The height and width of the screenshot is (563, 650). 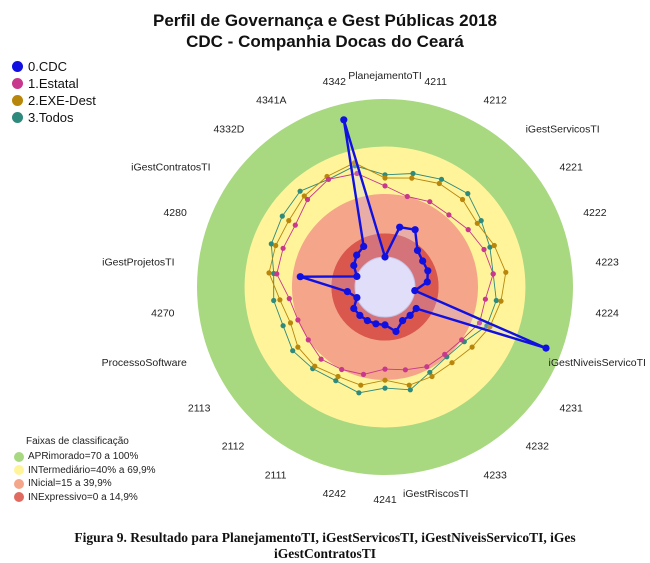 What do you see at coordinates (54, 100) in the screenshot?
I see `legend-item-exe-dest: 2.EXE-Dest` at bounding box center [54, 100].